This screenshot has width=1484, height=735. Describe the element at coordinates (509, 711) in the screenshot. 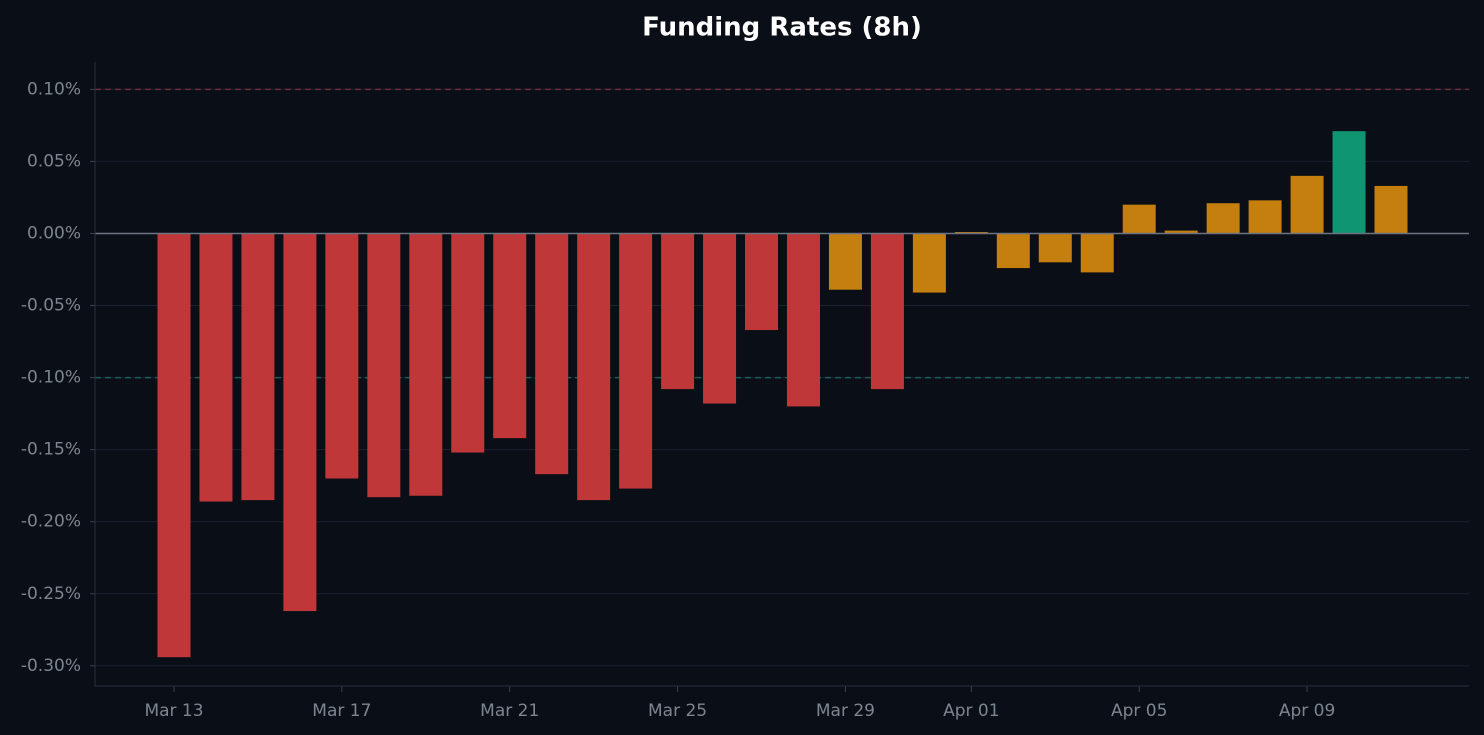

I see `x-tick-label: Mar 21` at that location.